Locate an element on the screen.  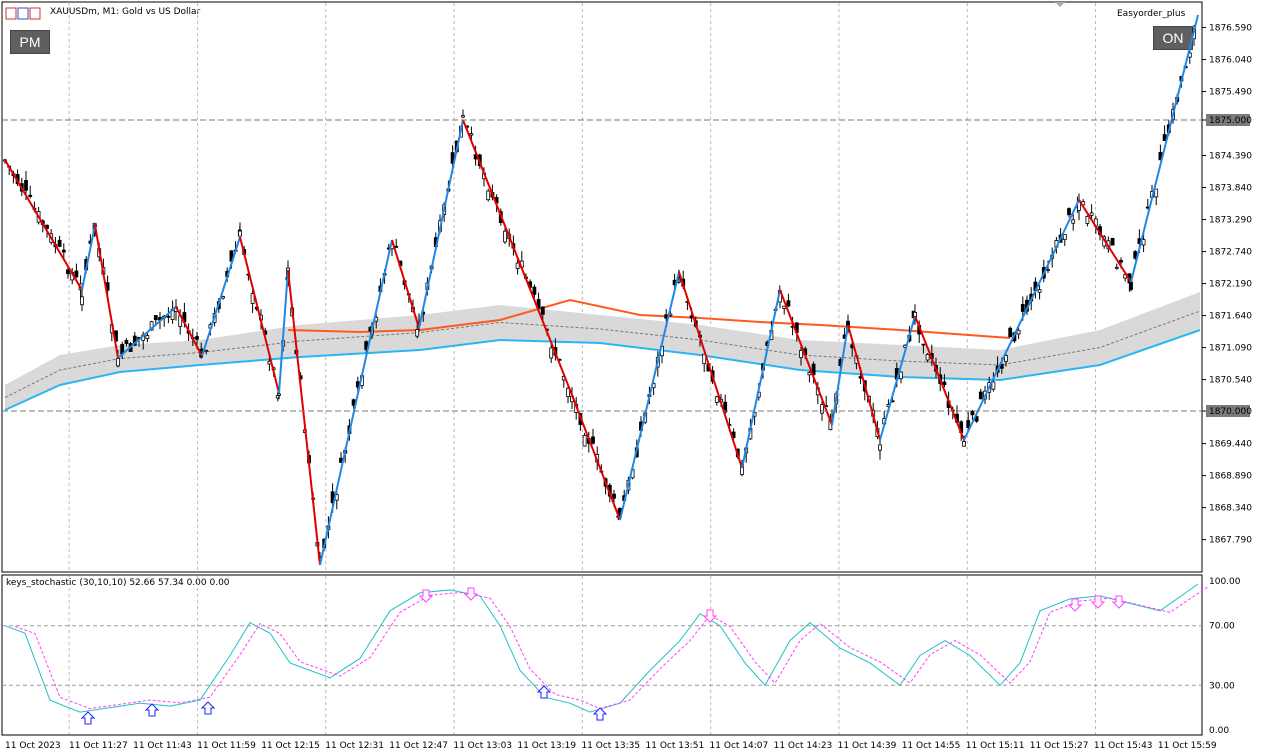
time-tick-label: 11 Oct 15:43 is located at coordinates (1123, 746).